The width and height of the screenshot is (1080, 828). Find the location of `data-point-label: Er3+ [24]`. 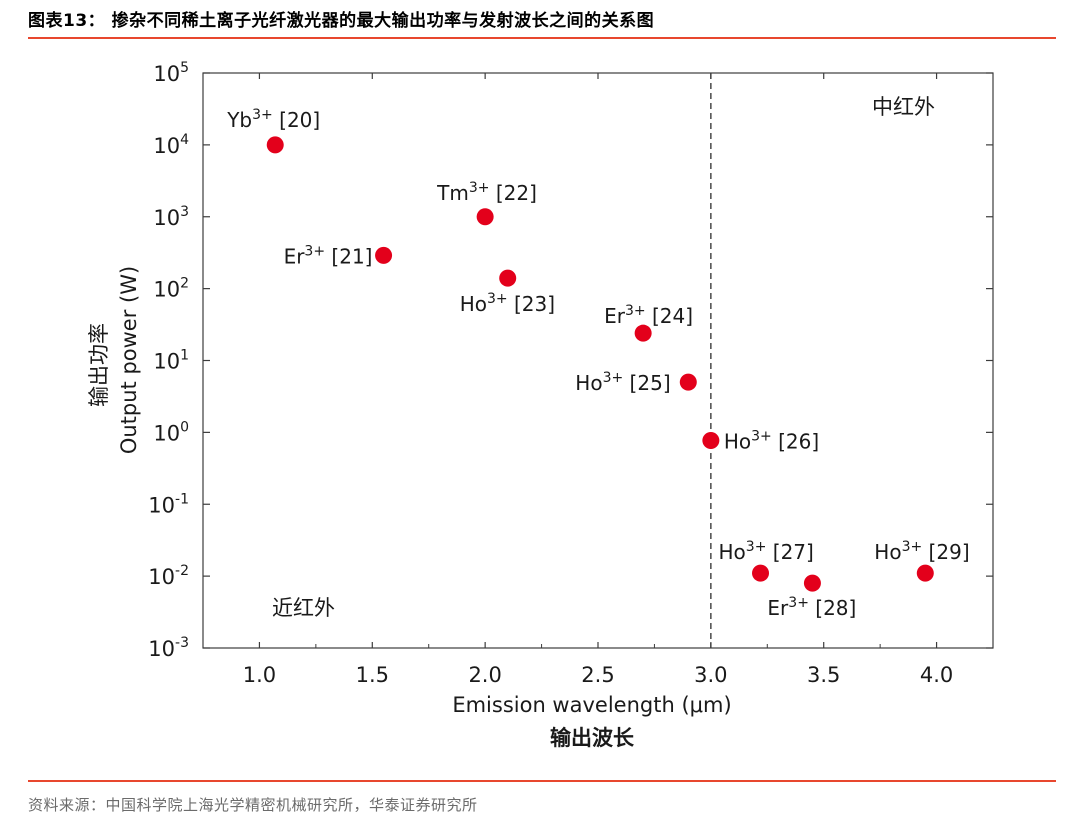

data-point-label: Er3+ [24] is located at coordinates (648, 315).